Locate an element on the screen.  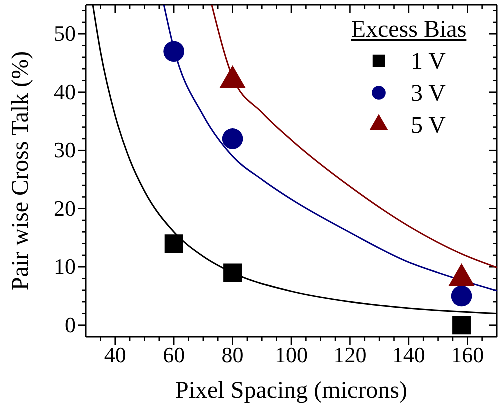
y-tick-label: 10 is located at coordinates (65, 267).